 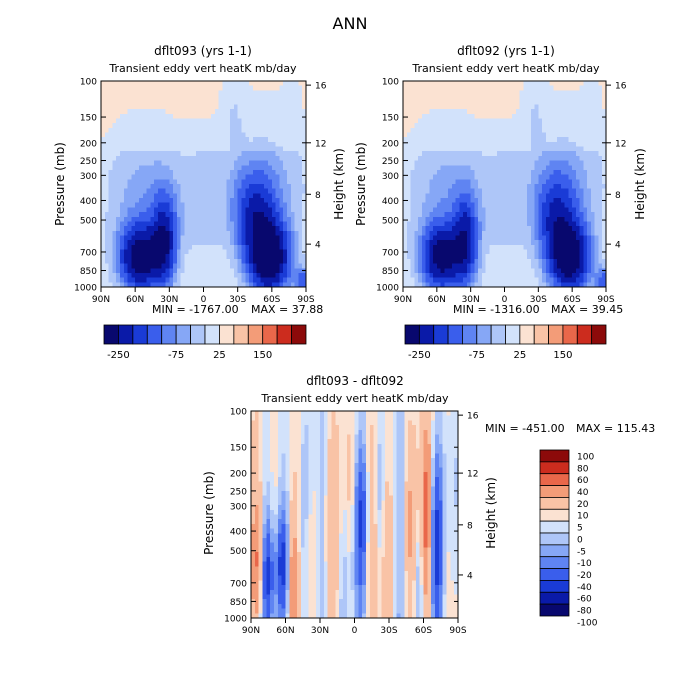 I want to click on y-tick-label: 250, so click(x=88, y=162).